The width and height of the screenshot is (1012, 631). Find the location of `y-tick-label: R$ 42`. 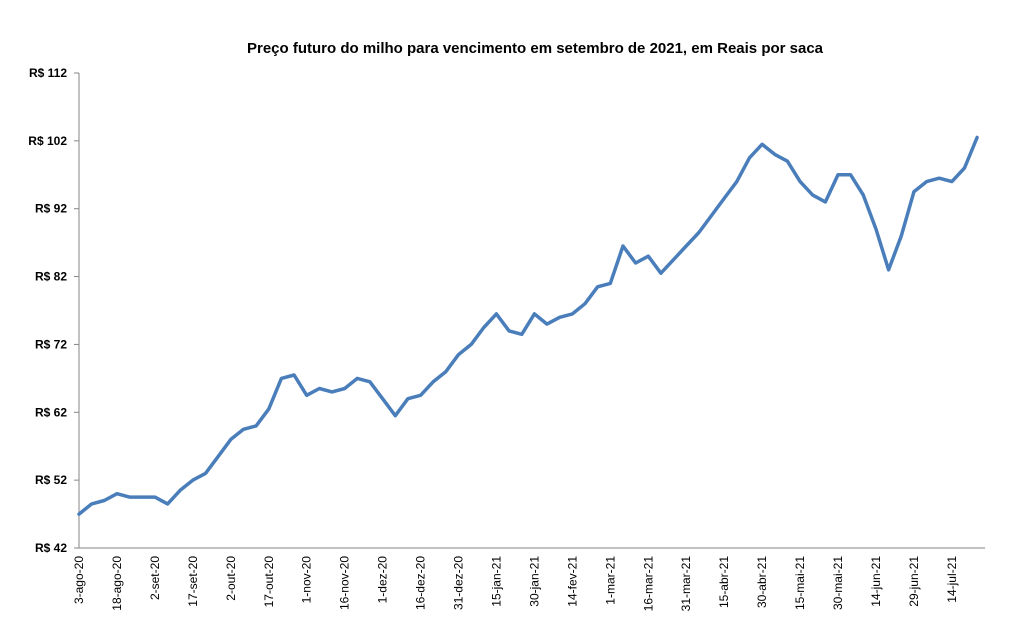

y-tick-label: R$ 42 is located at coordinates (51, 548).